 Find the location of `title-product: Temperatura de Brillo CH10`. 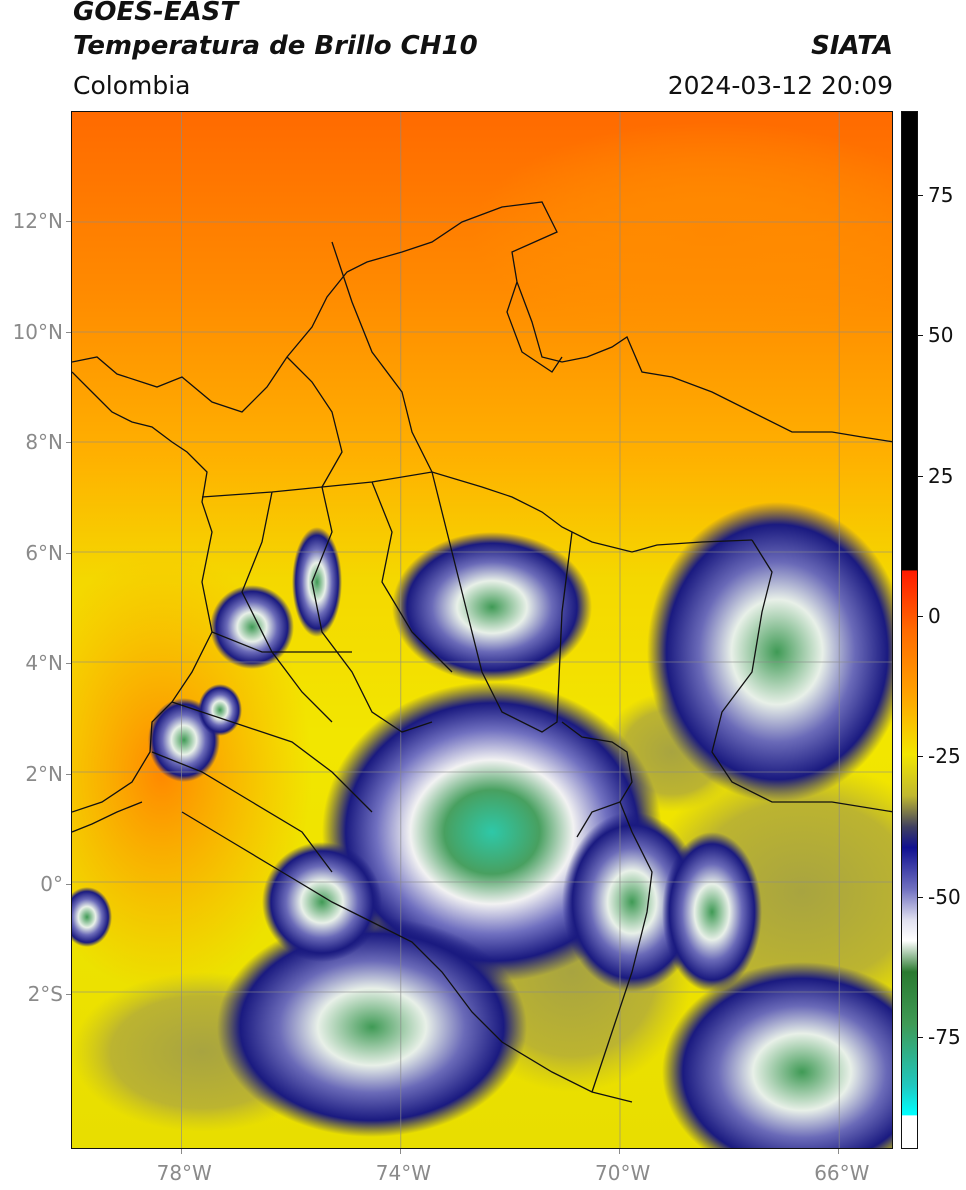

title-product: Temperatura de Brillo CH10 is located at coordinates (275, 46).